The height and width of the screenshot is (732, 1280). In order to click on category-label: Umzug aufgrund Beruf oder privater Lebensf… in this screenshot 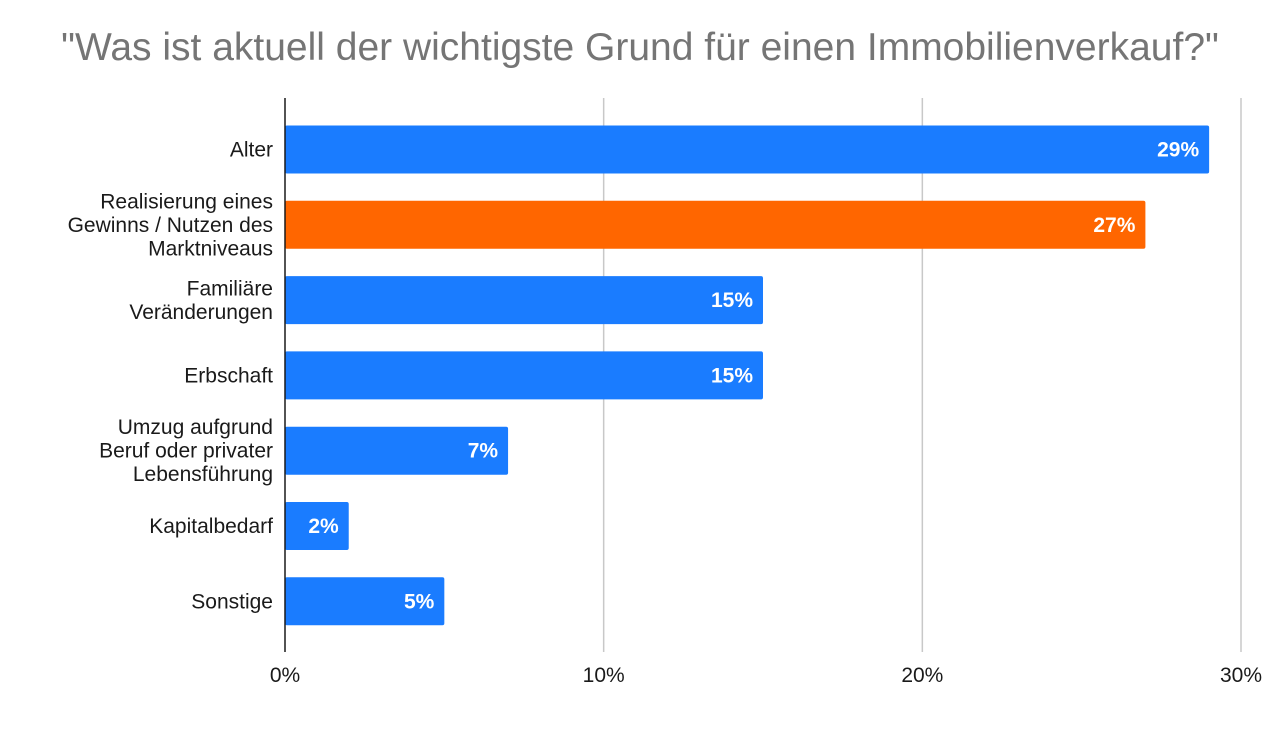, I will do `click(186, 451)`.